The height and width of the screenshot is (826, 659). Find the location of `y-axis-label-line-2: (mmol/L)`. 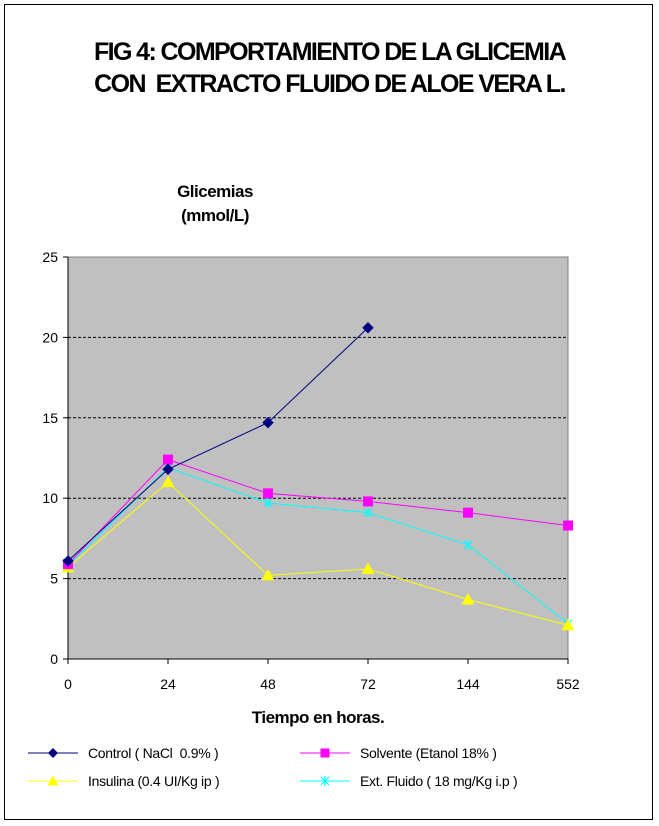

y-axis-label-line-2: (mmol/L) is located at coordinates (215, 215).